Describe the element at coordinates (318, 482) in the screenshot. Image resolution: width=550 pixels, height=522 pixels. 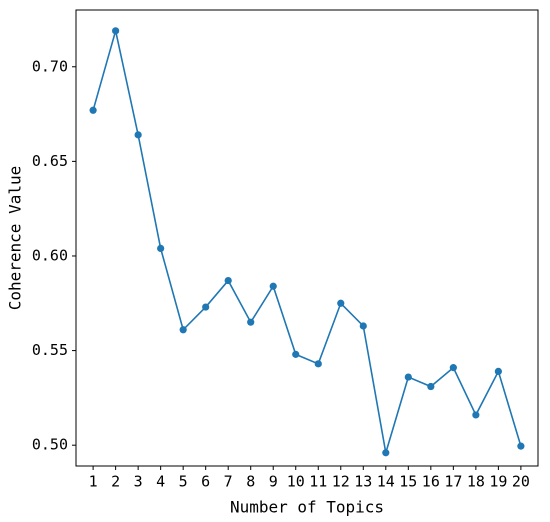
I see `x-tick-label: 11` at that location.